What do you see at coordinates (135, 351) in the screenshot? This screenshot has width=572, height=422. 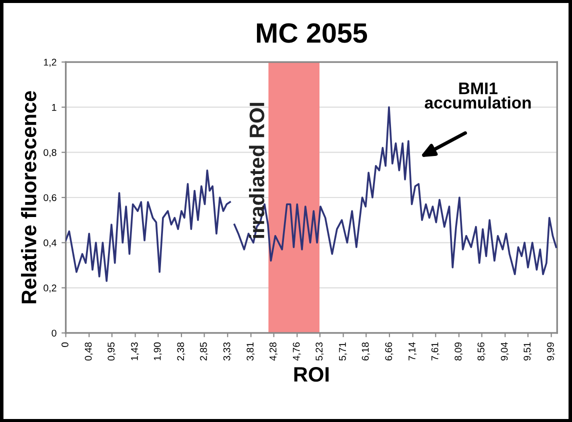 I see `x-tick-label: 1,43` at bounding box center [135, 351].